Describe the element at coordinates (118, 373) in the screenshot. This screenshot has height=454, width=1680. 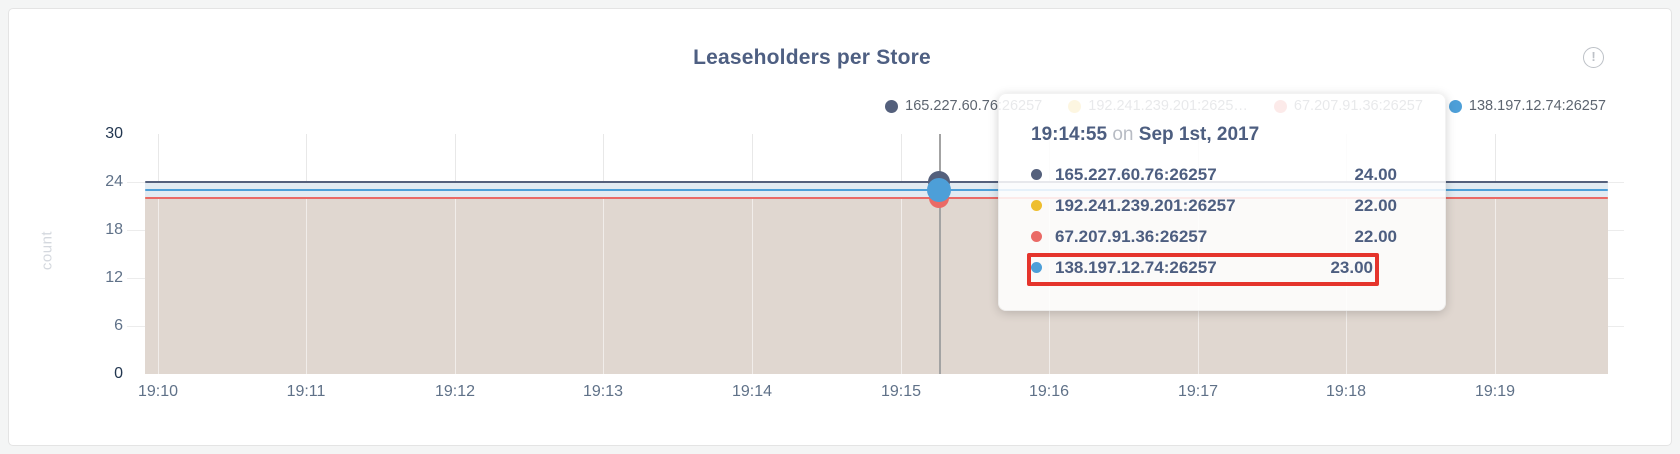
I see `y-tick-label: 0` at that location.